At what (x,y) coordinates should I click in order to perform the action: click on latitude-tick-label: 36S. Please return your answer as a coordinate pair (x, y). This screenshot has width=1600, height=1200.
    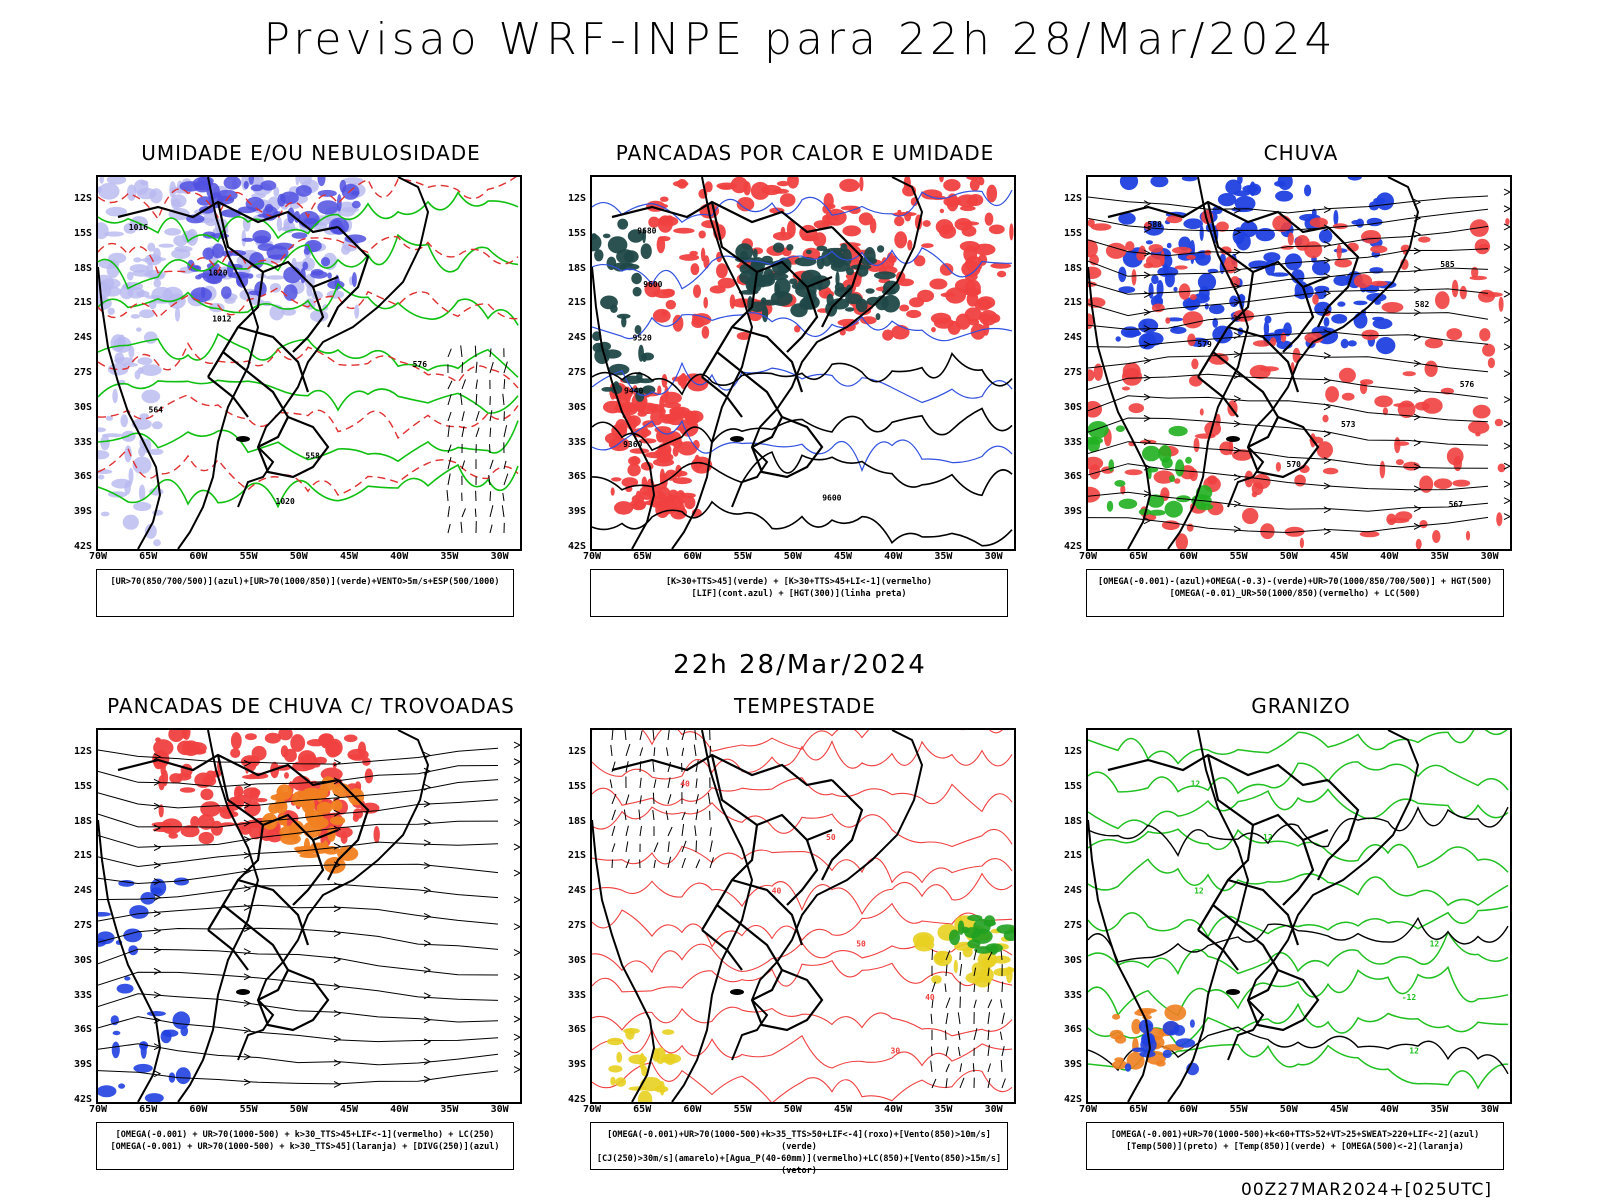
    Looking at the image, I should click on (82, 477).